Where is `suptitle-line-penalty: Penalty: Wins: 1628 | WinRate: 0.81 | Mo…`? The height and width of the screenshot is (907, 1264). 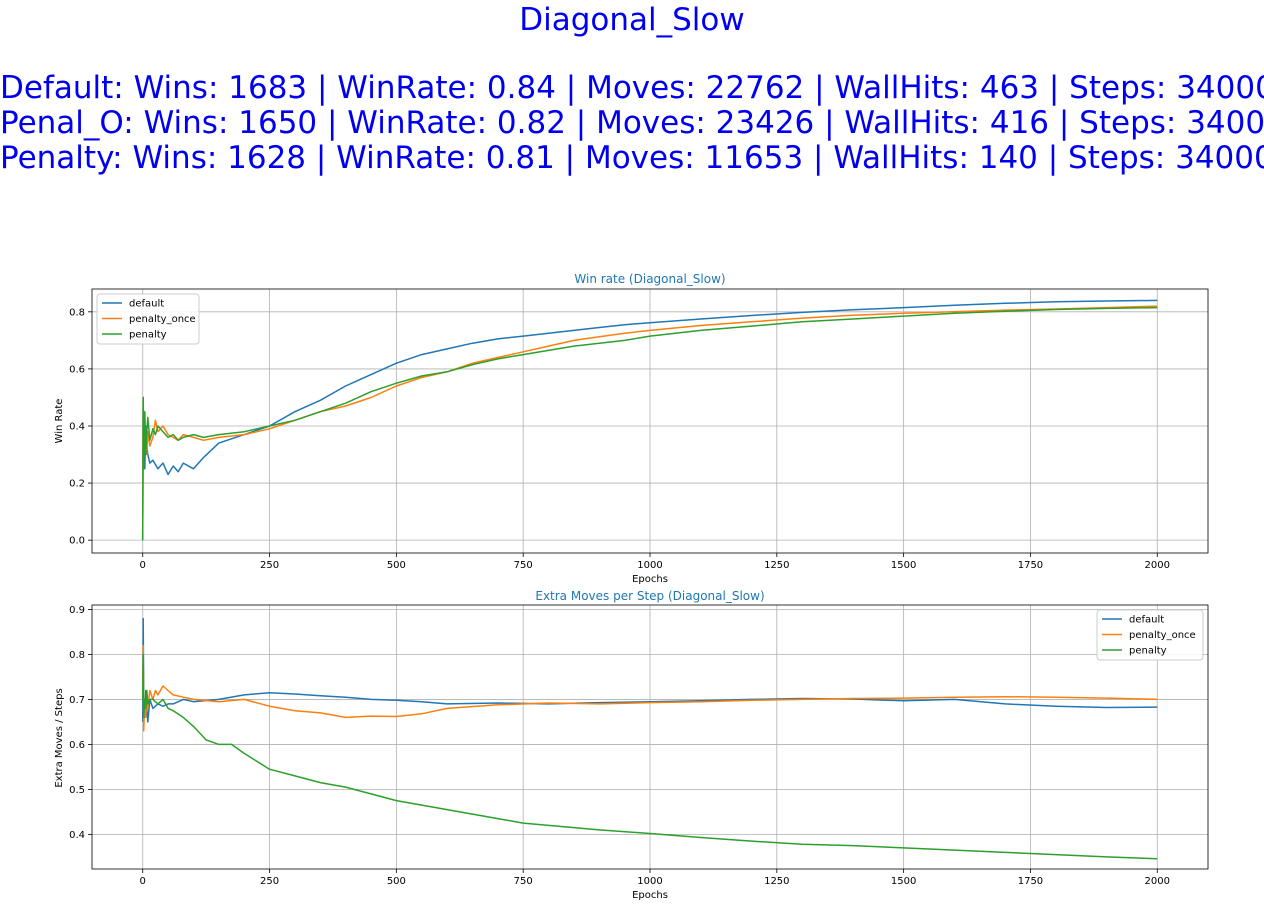 suptitle-line-penalty: Penalty: Wins: 1628 | WinRate: 0.81 | Mo… is located at coordinates (632, 158).